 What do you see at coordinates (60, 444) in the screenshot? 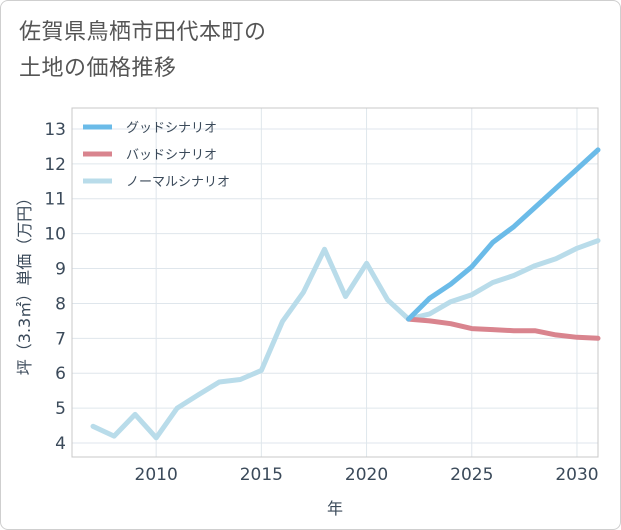
I see `y-tick-label: 4` at bounding box center [60, 444].